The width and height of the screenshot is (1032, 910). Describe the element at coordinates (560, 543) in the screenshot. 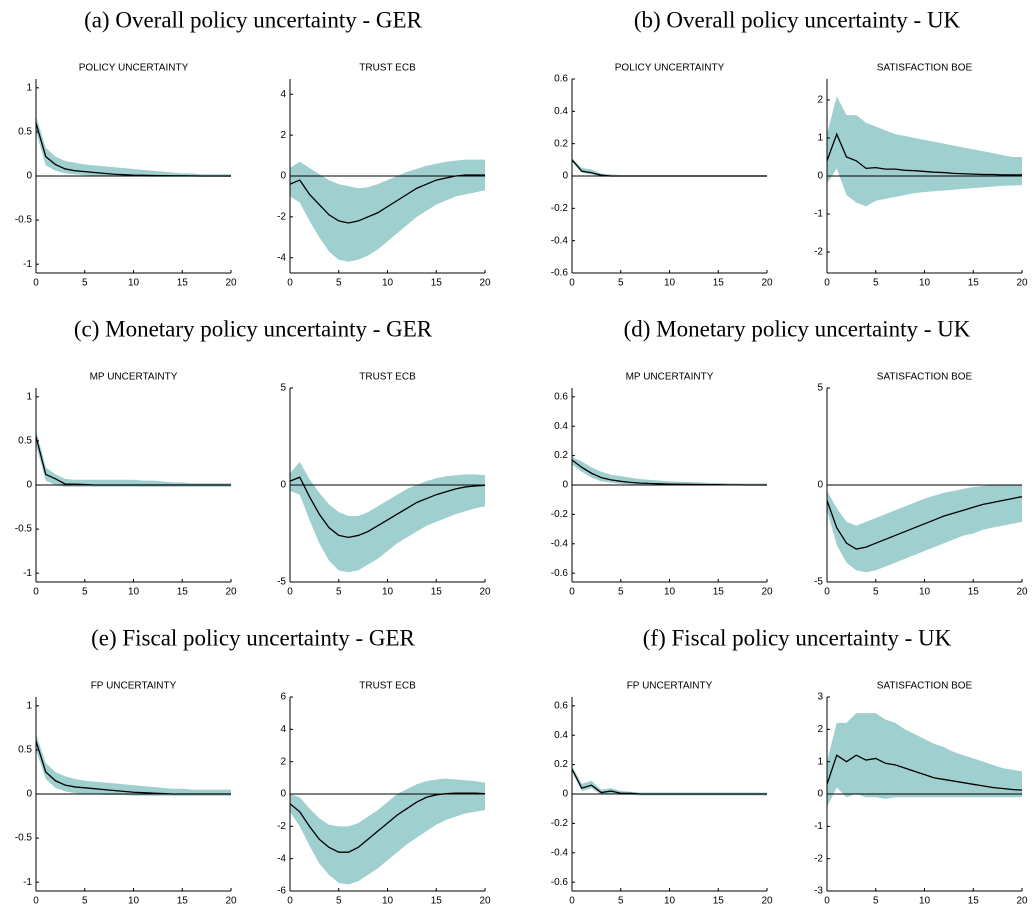

I see `y-tick-label: -0.4` at that location.